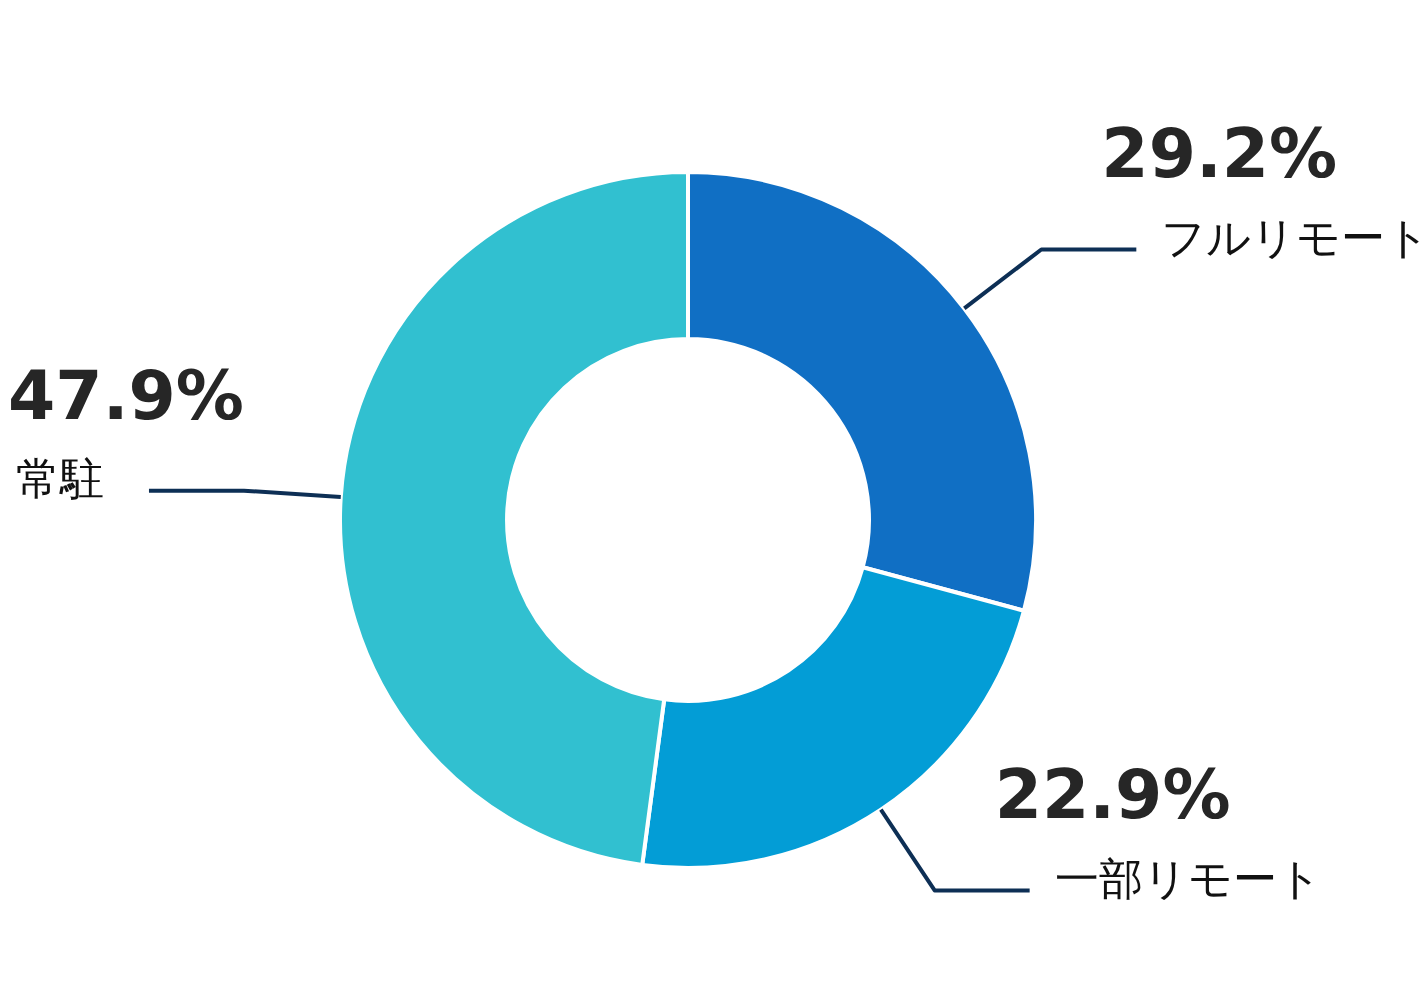 The height and width of the screenshot is (990, 1428). What do you see at coordinates (59, 479) in the screenshot?
I see `slice-label: 常駐` at bounding box center [59, 479].